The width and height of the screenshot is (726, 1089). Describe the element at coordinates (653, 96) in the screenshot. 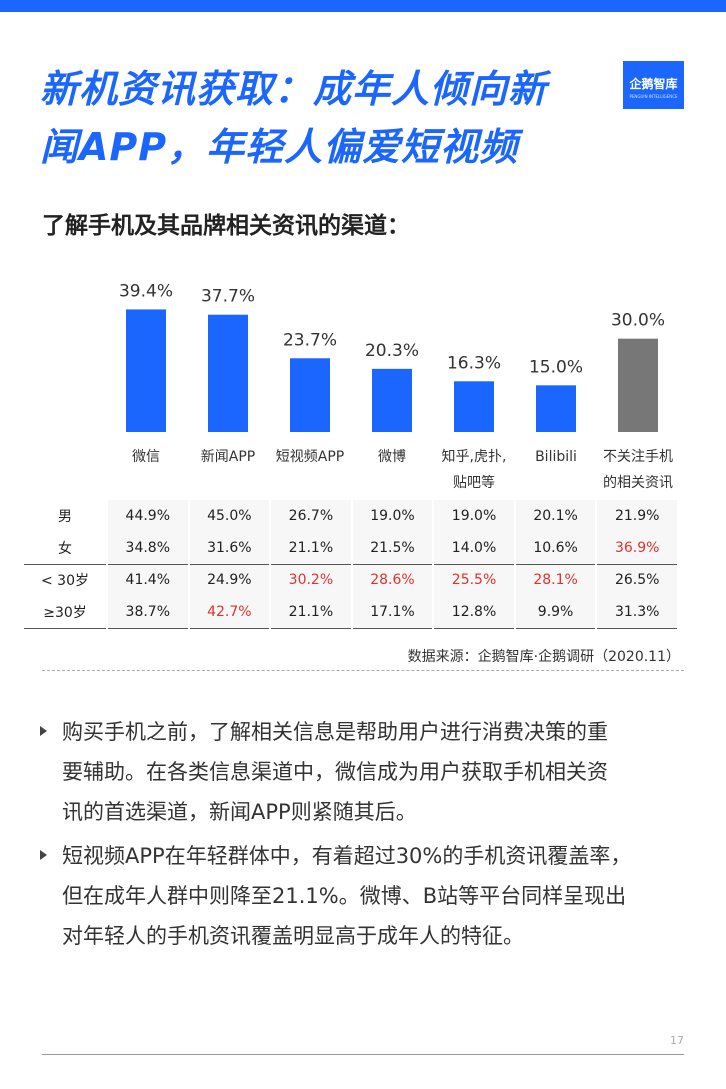

I see `logo-subtext: PENGUIN INTELLIGENCE` at that location.